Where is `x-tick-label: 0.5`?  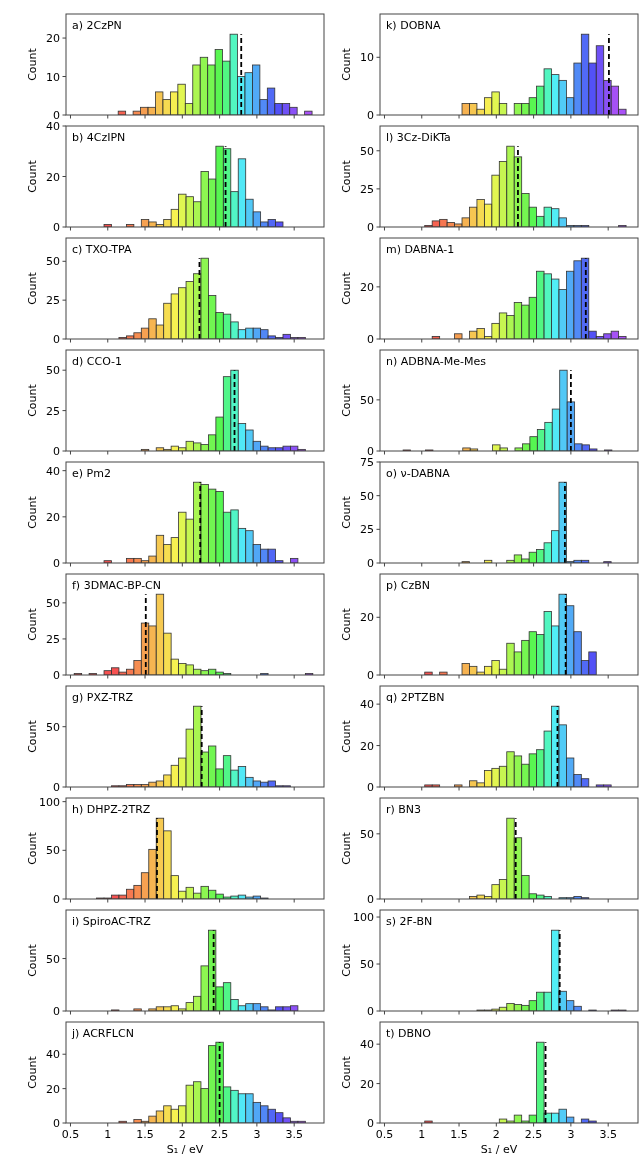
x-tick-label: 0.5 is located at coordinates (70, 1134).